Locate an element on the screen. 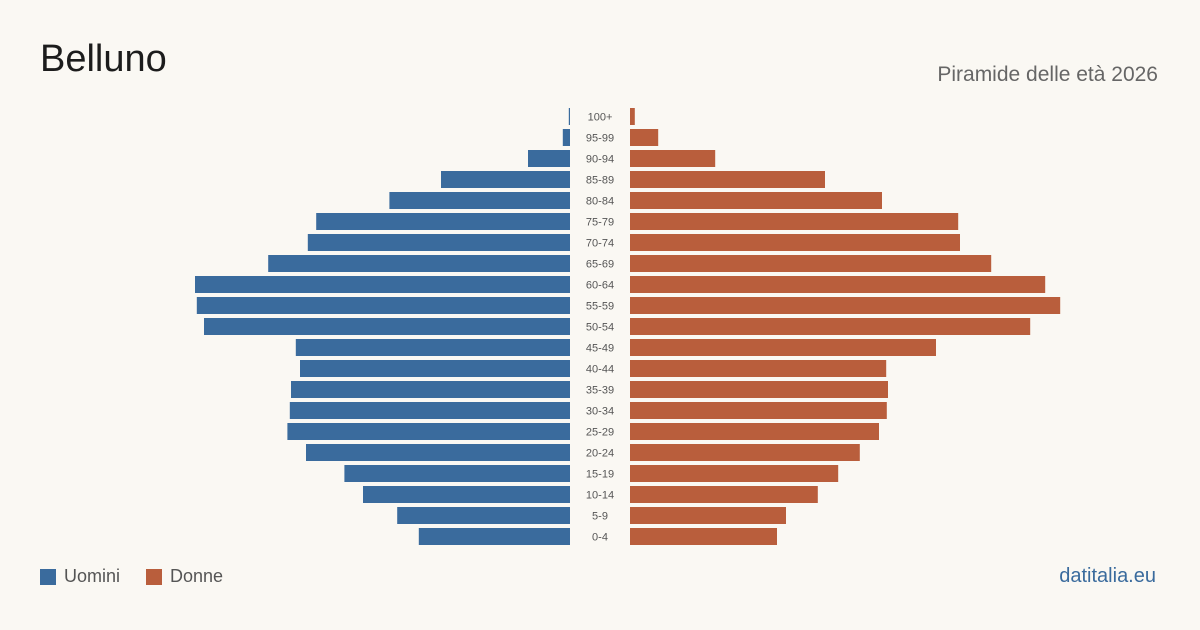  legend-label-men: Uomini is located at coordinates (92, 576).